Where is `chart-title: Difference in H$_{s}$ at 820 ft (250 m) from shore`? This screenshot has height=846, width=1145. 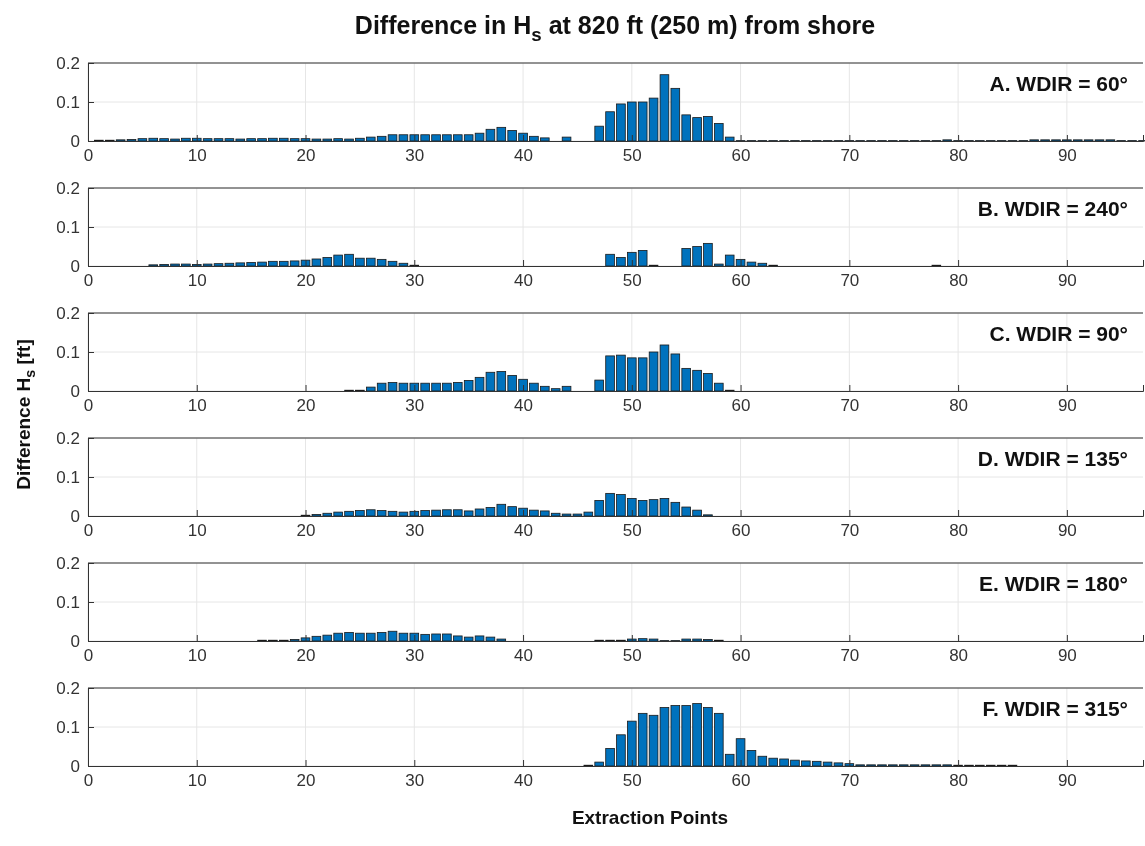 chart-title: Difference in H$_{s}$ at 820 ft (250 m) from shore is located at coordinates (615, 28).